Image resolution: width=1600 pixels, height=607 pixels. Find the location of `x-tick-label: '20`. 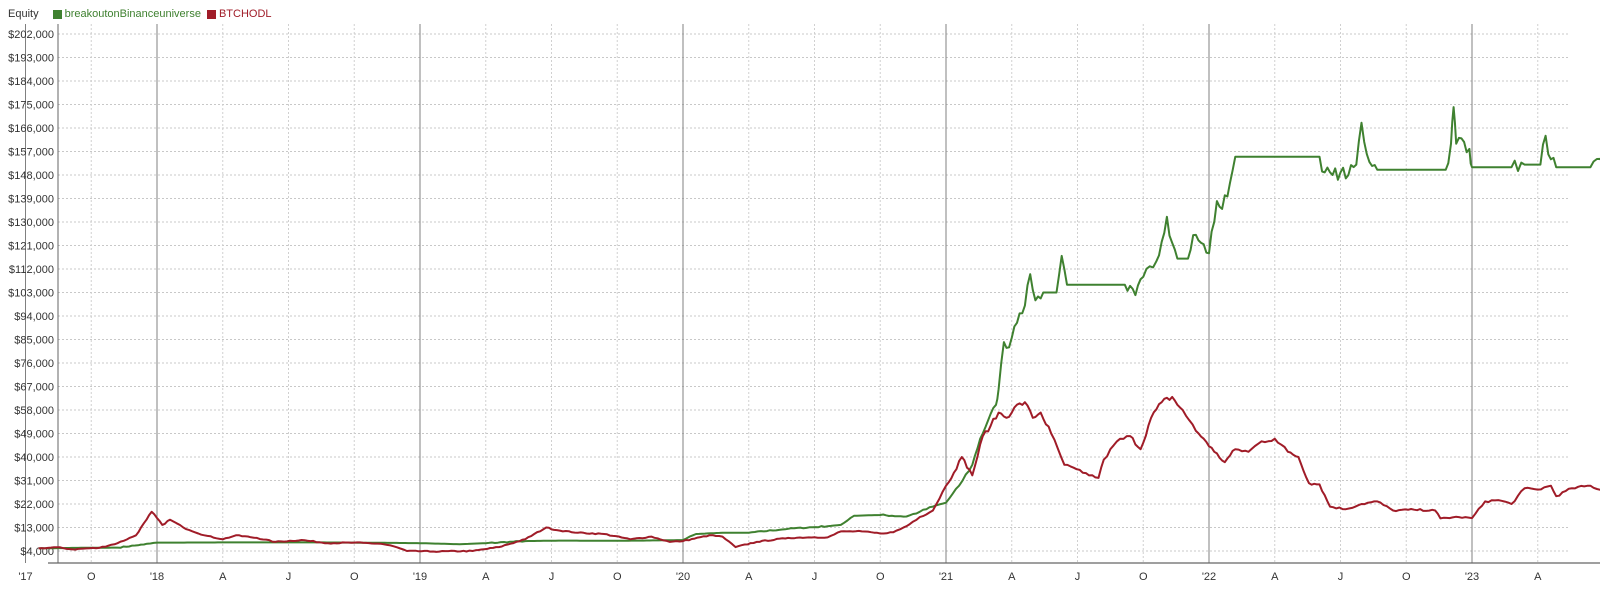

x-tick-label: '20 is located at coordinates (683, 577).